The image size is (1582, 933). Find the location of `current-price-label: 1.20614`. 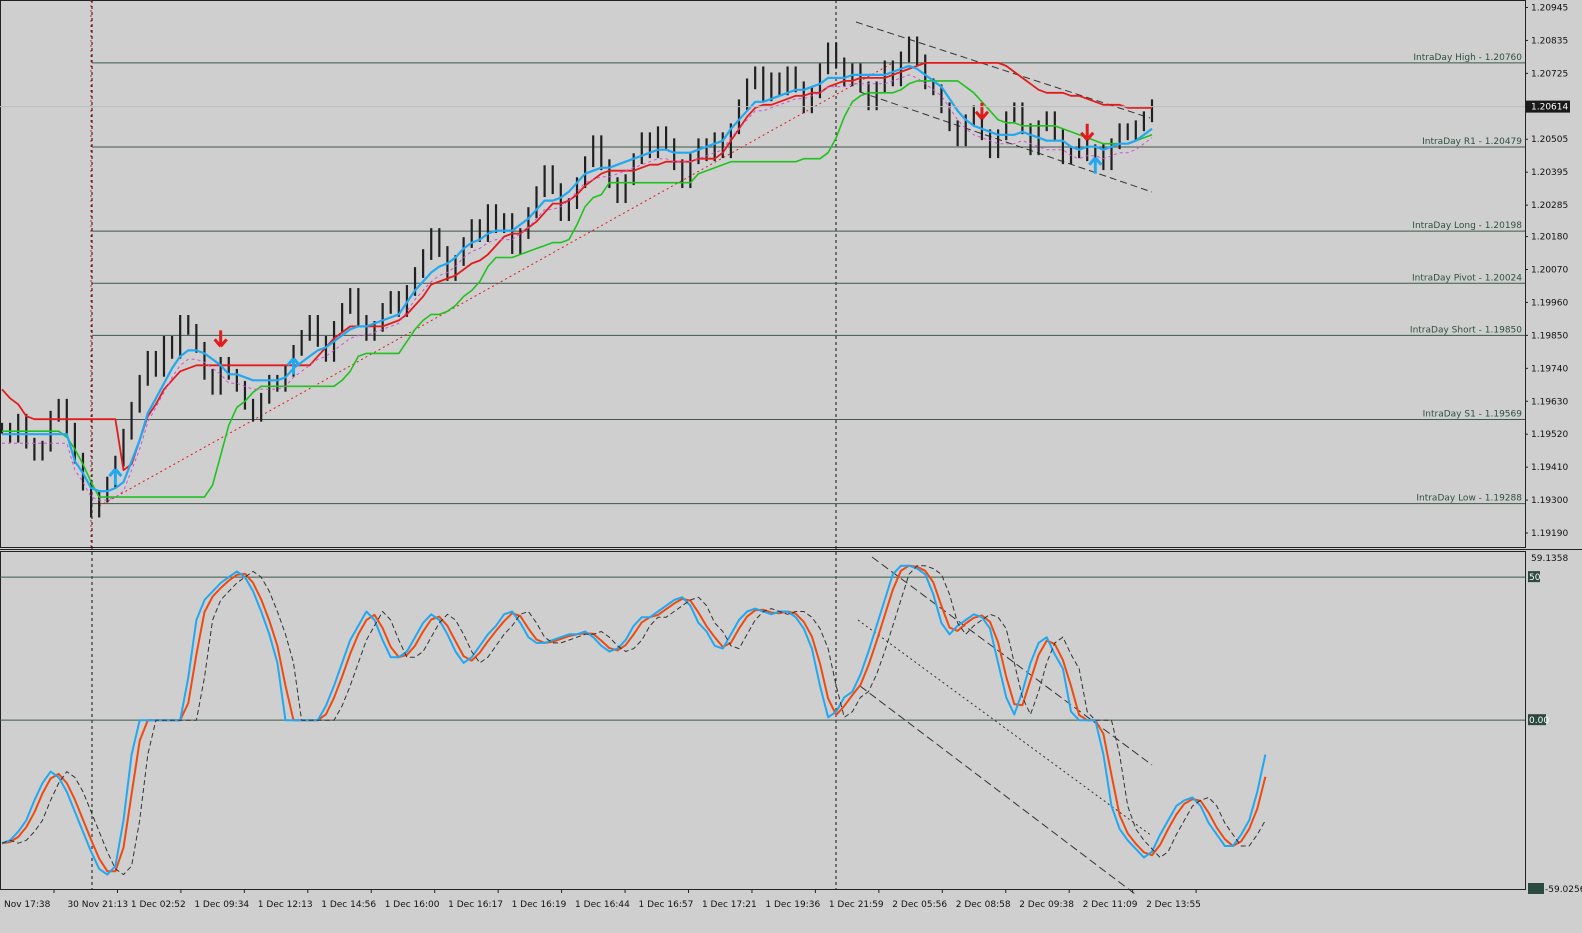

current-price-label: 1.20614 is located at coordinates (1549, 108).